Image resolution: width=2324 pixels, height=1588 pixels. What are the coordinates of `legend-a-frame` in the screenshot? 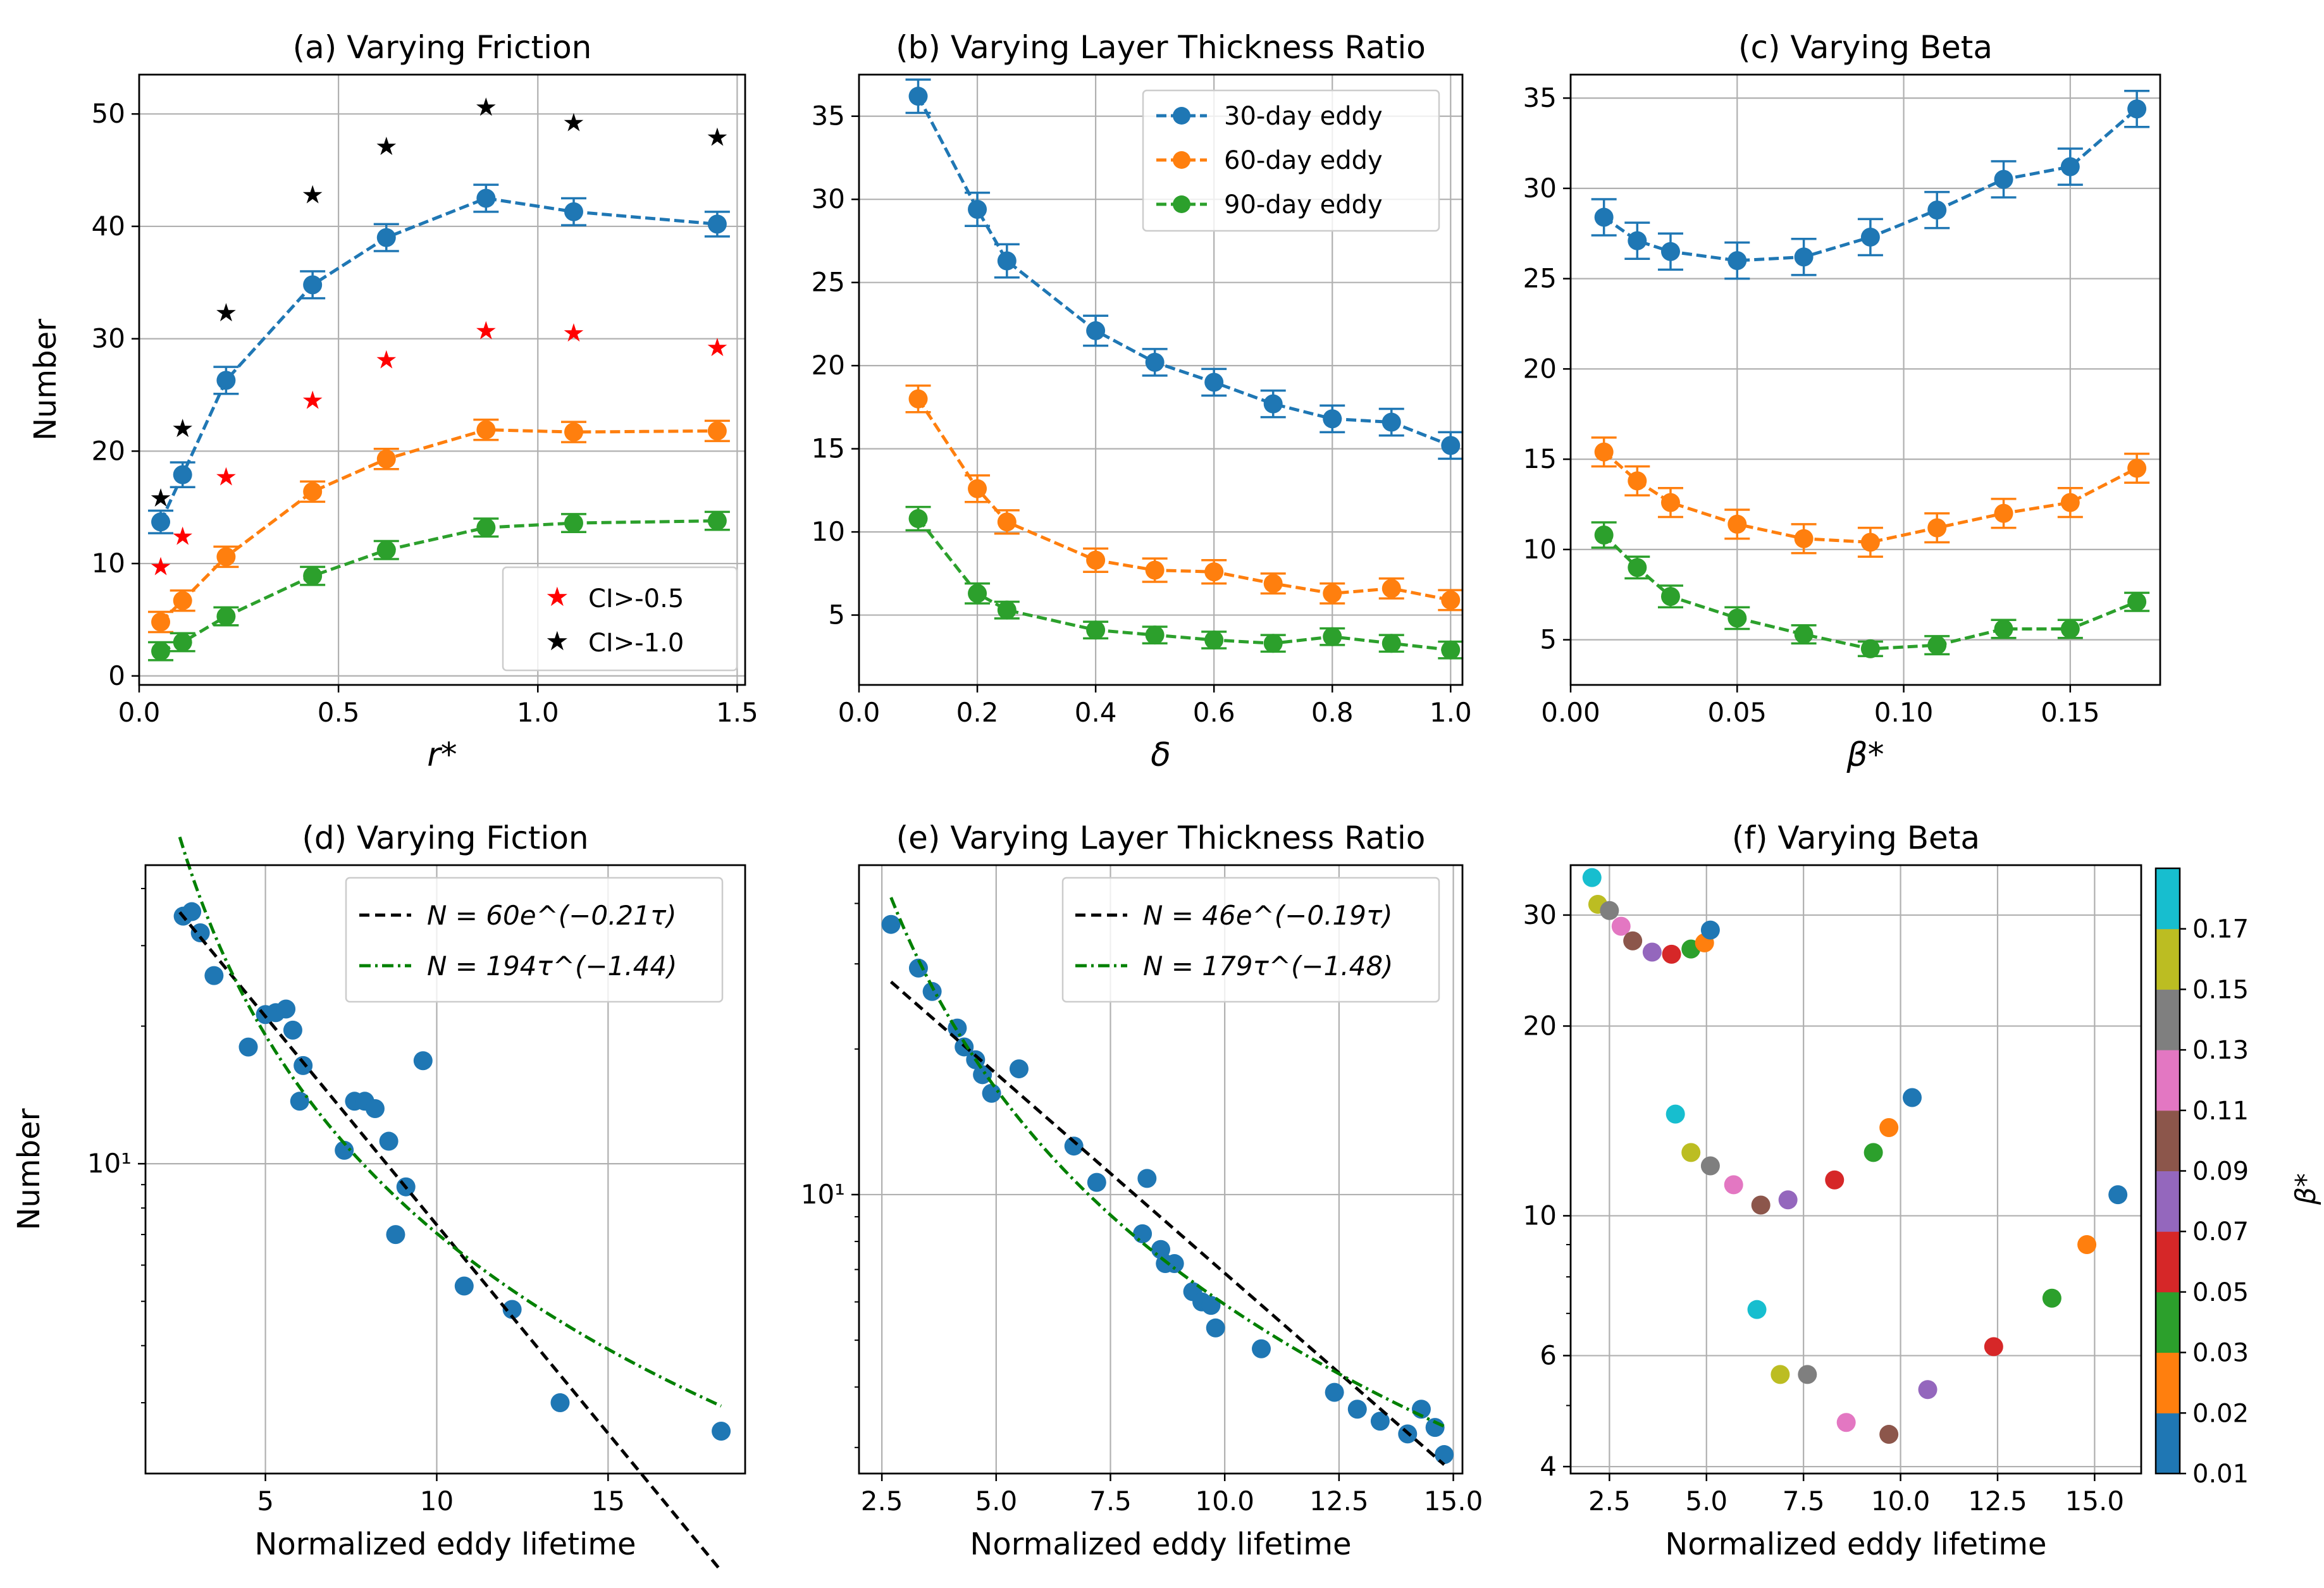 It's located at (620, 619).